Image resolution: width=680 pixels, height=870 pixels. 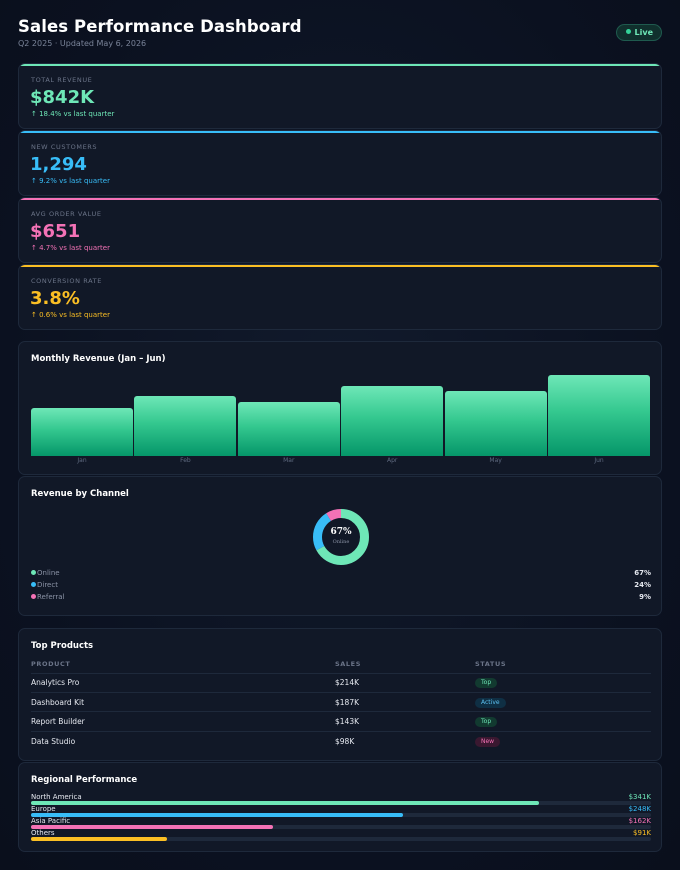 I want to click on table-row: Dashboard Kit $187K Active, so click(x=341, y=701).